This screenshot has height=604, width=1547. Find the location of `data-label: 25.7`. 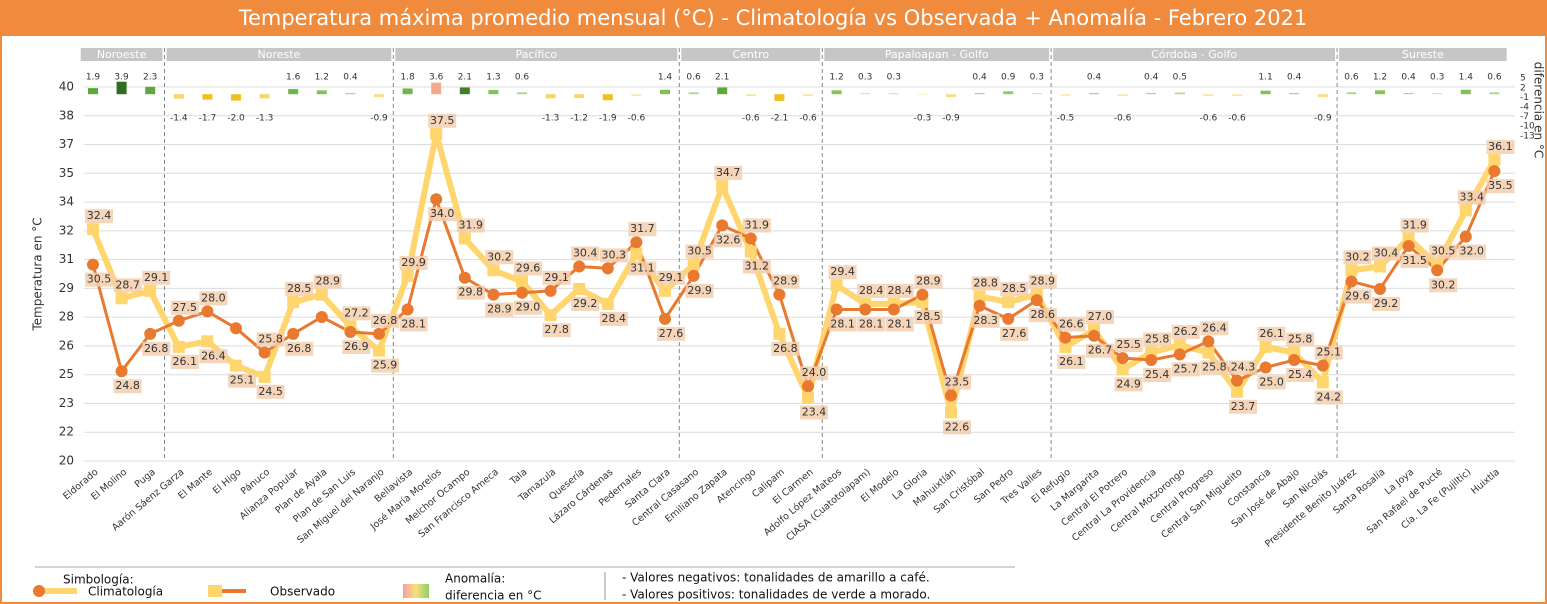

data-label: 25.7 is located at coordinates (1186, 368).